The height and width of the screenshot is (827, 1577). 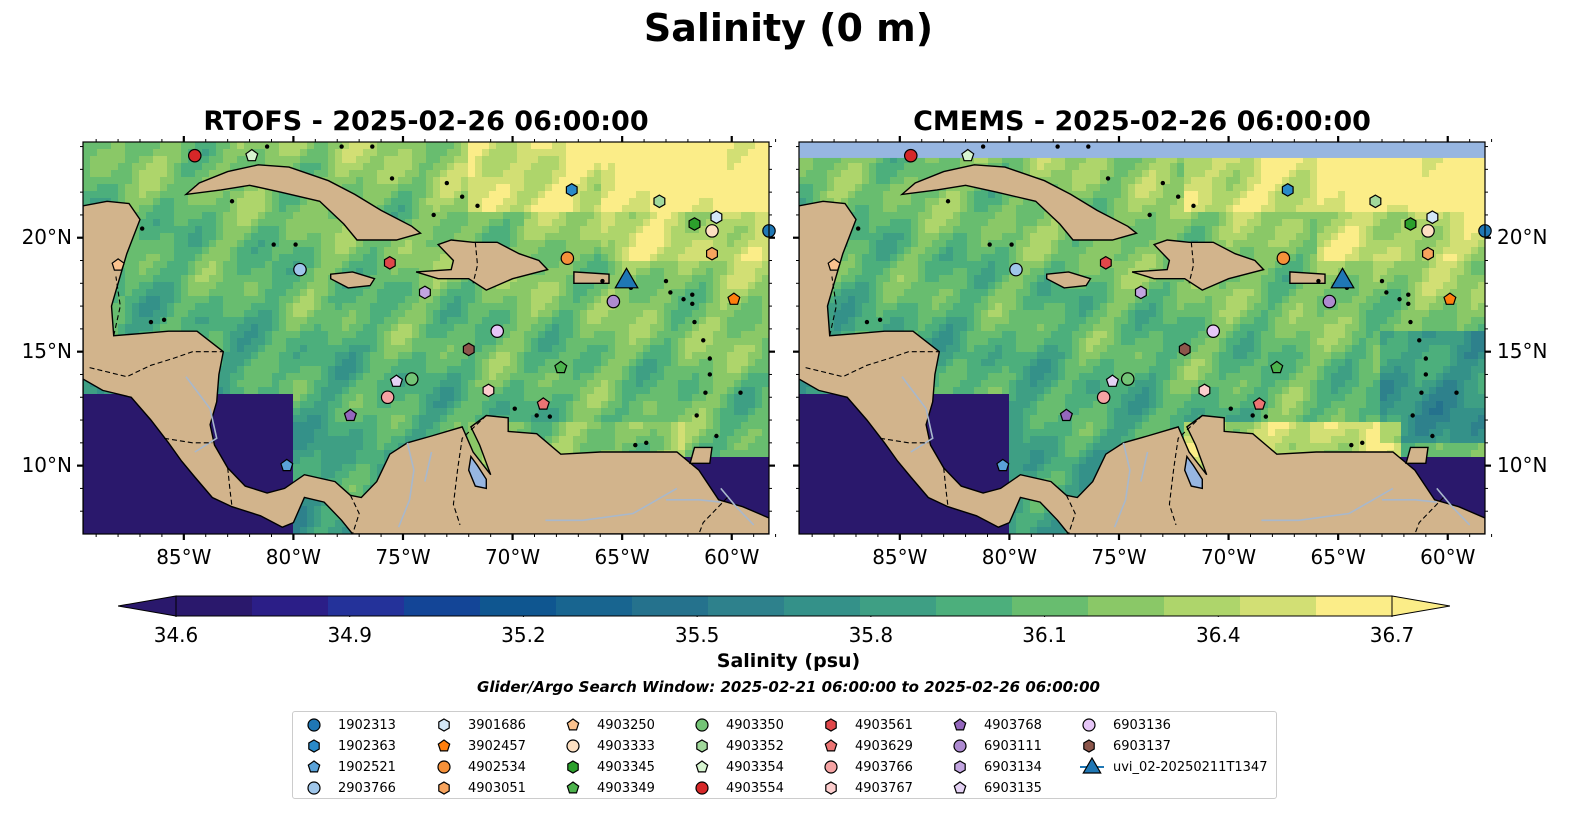 What do you see at coordinates (996, 788) in the screenshot?
I see `legend-item-6903135: 6903135` at bounding box center [996, 788].